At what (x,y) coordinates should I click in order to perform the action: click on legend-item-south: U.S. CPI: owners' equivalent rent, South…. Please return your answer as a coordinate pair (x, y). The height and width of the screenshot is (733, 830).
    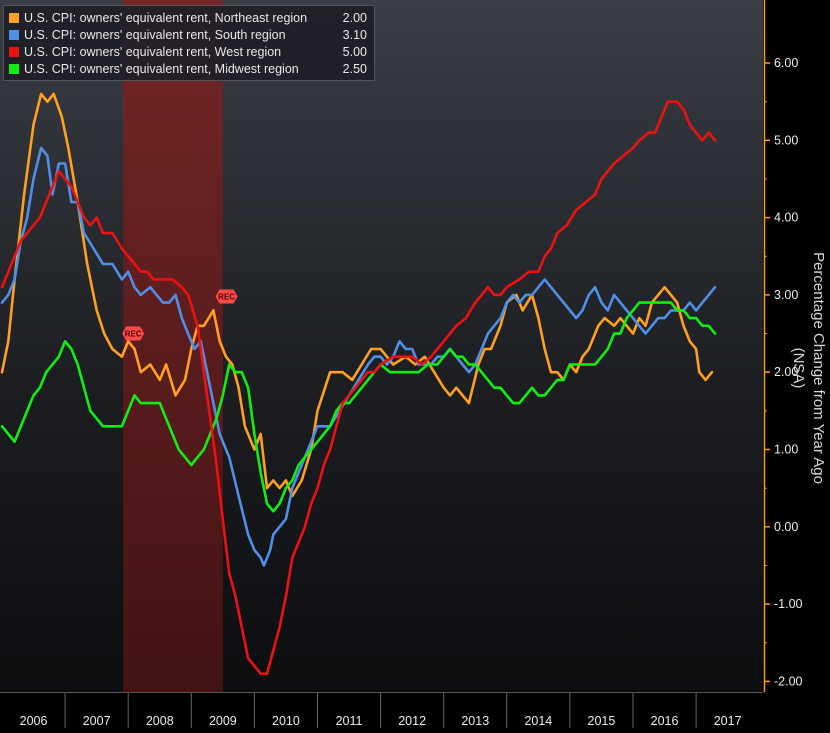
    Looking at the image, I should click on (190, 35).